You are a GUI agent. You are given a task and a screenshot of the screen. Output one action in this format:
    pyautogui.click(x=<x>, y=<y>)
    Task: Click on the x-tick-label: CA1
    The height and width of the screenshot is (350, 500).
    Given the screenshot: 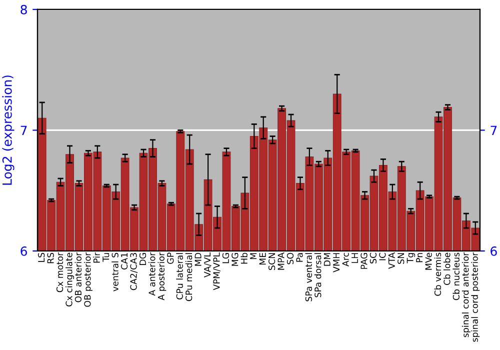 What is the action you would take?
    pyautogui.click(x=124, y=261)
    